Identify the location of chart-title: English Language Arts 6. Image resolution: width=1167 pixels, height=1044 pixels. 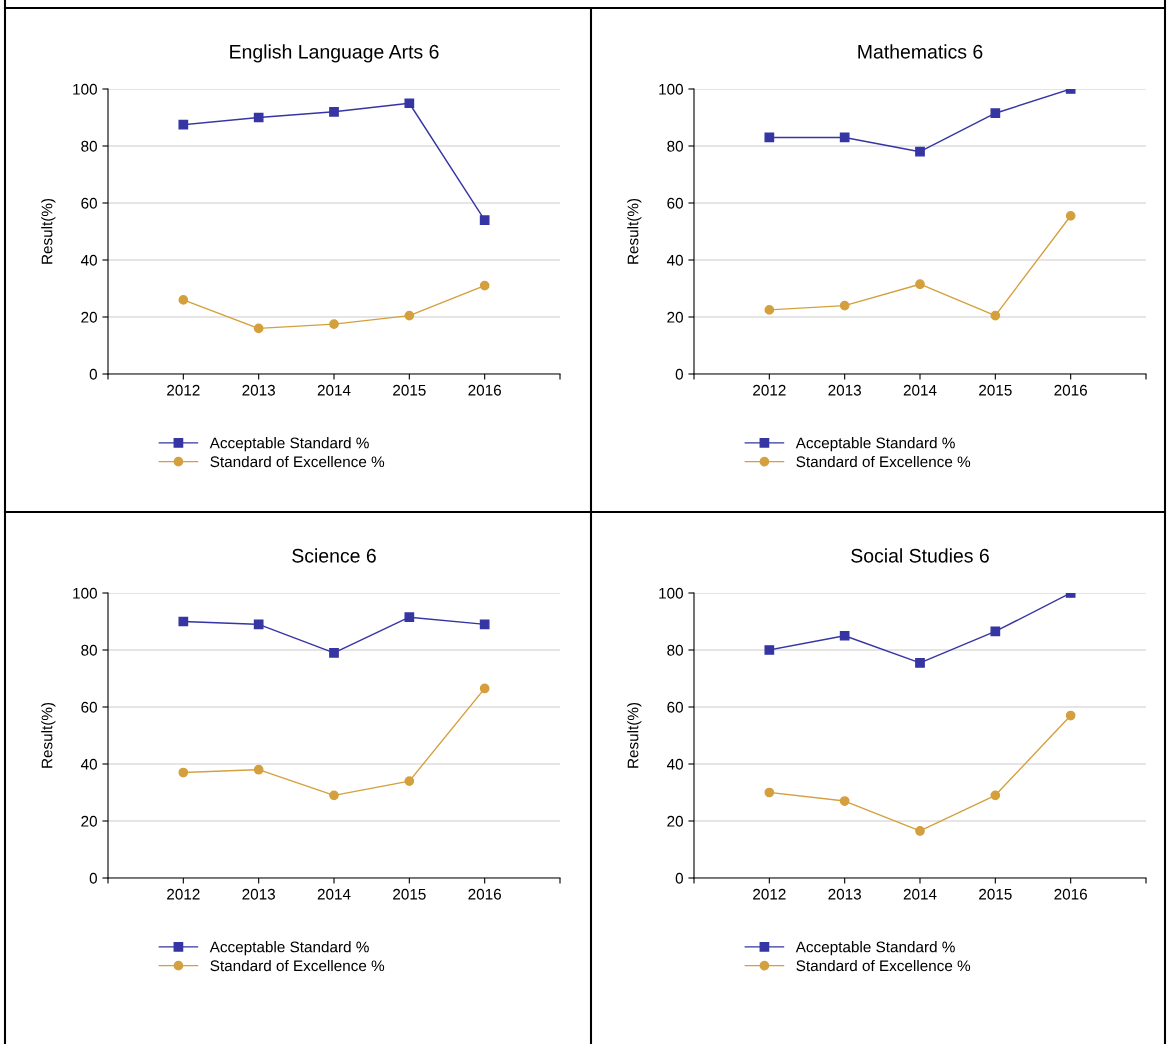
(334, 53).